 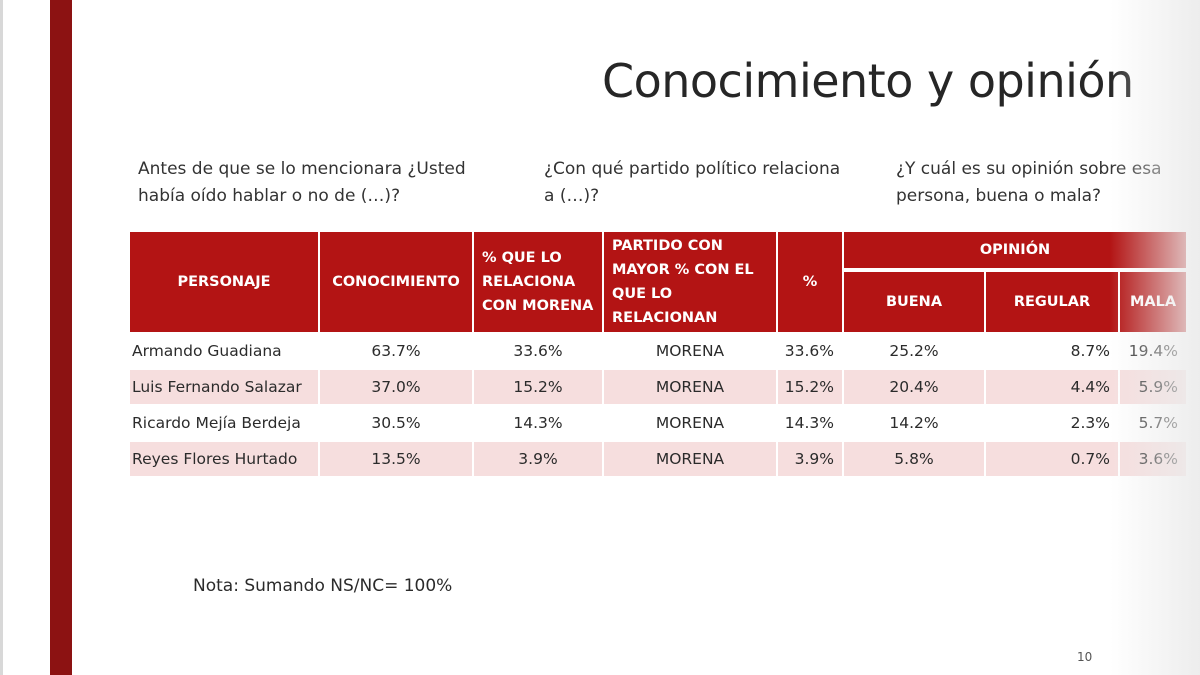 I want to click on header-buena: BUENA, so click(x=914, y=301).